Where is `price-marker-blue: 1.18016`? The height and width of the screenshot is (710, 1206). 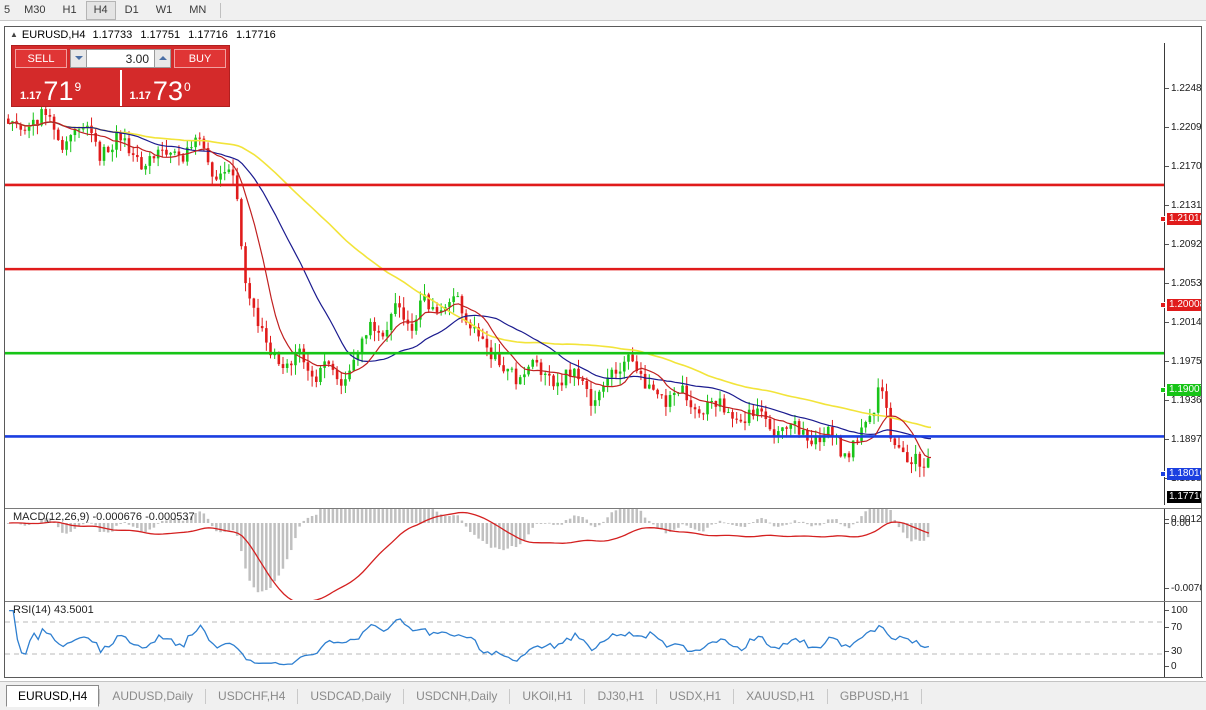 price-marker-blue: 1.18016 is located at coordinates (1184, 474).